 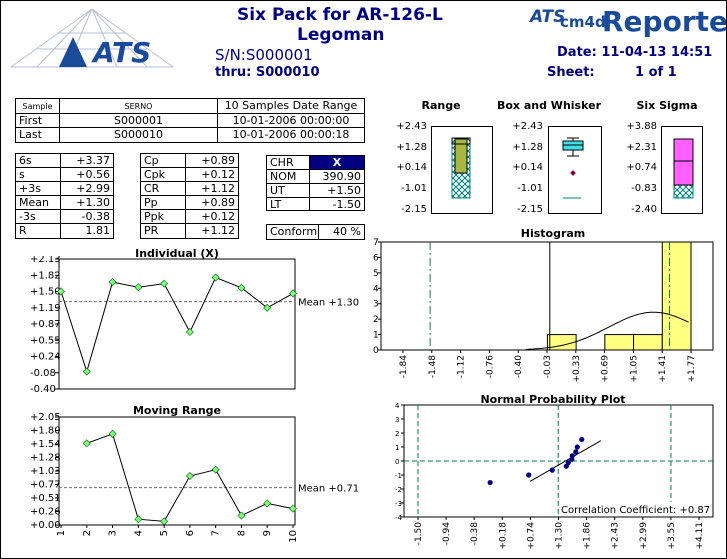 What do you see at coordinates (43, 373) in the screenshot?
I see `y-tick-label: -0.08` at bounding box center [43, 373].